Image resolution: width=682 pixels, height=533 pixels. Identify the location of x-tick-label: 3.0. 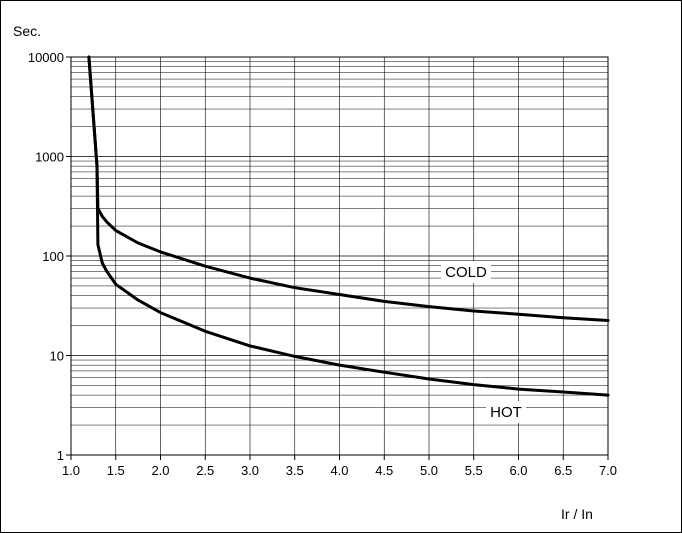
(250, 470).